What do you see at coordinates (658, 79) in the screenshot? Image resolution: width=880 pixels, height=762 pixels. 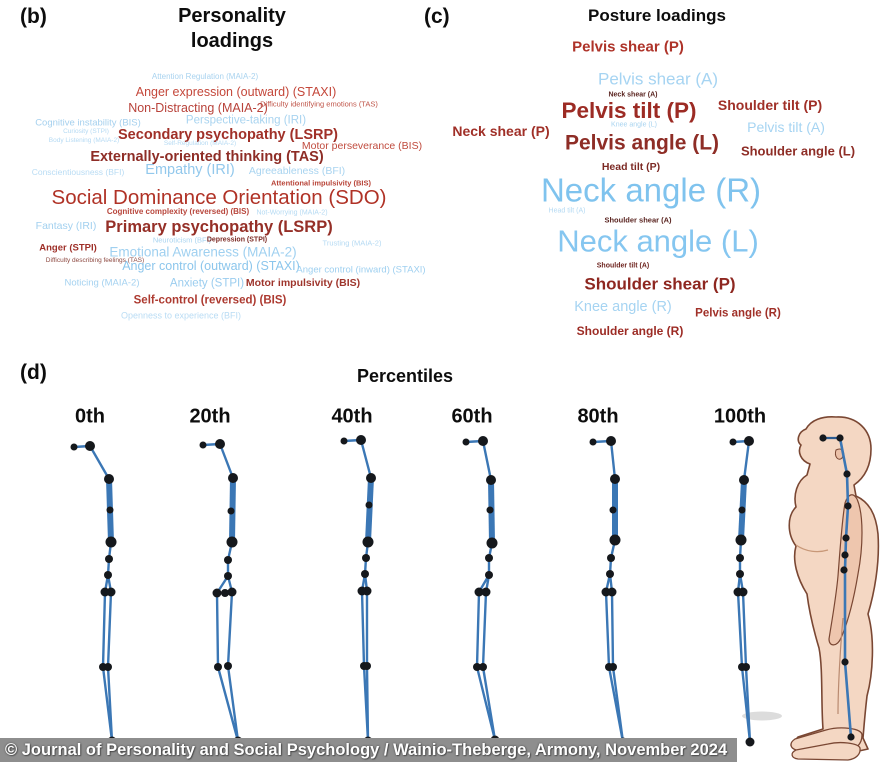 I see `wordcloud-term: Pelvis shear (A)` at bounding box center [658, 79].